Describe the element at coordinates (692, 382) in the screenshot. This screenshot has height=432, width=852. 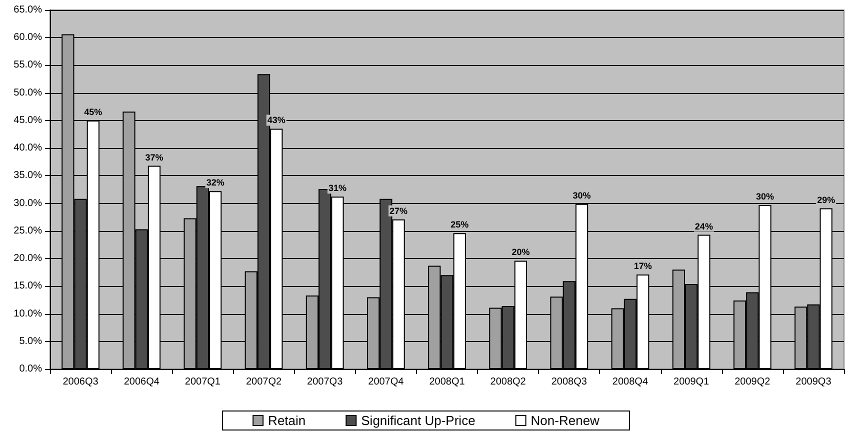
I see `x-tick-label: 2009Q1` at that location.